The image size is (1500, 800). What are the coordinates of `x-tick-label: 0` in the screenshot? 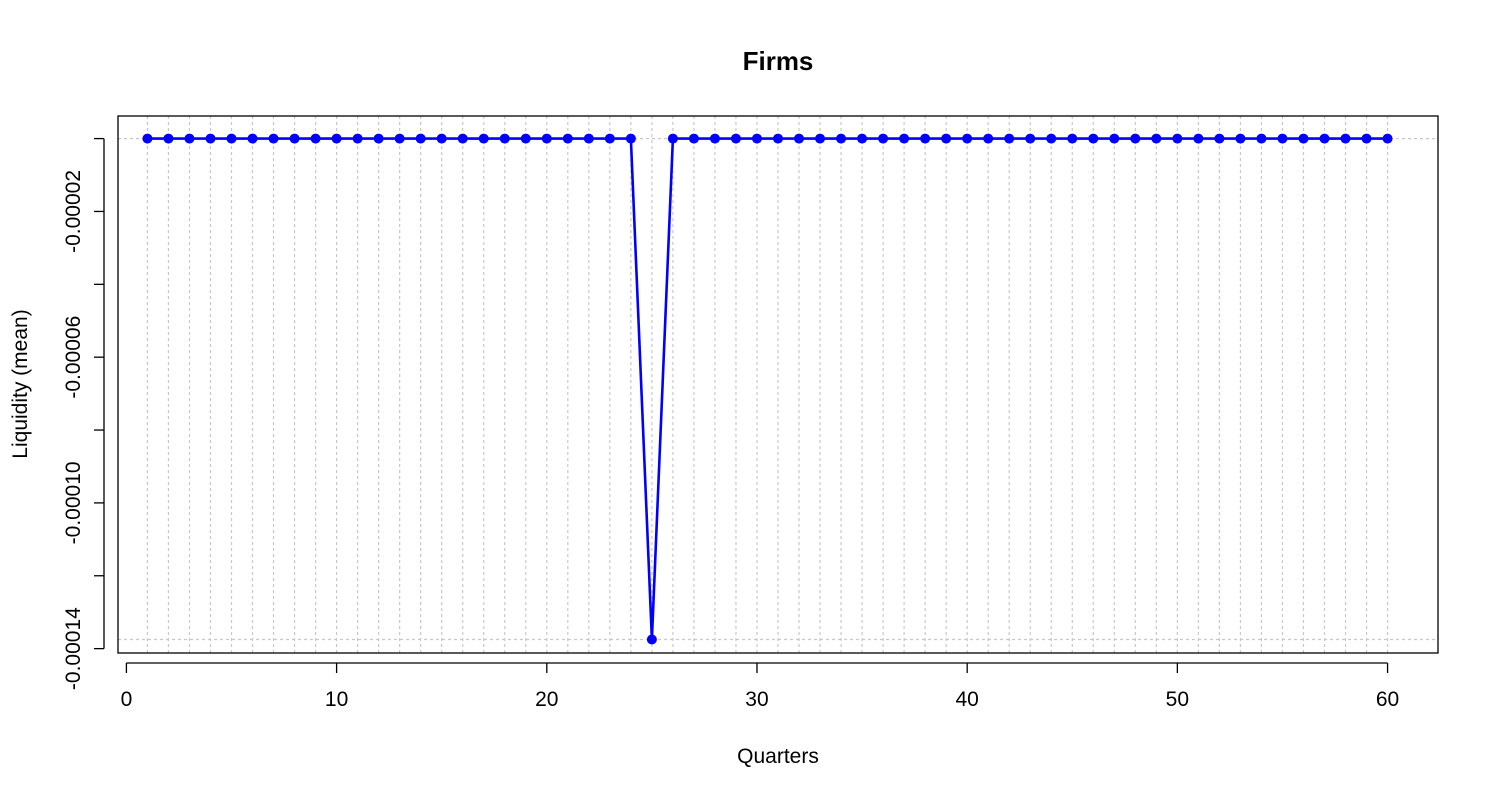 It's located at (127, 699).